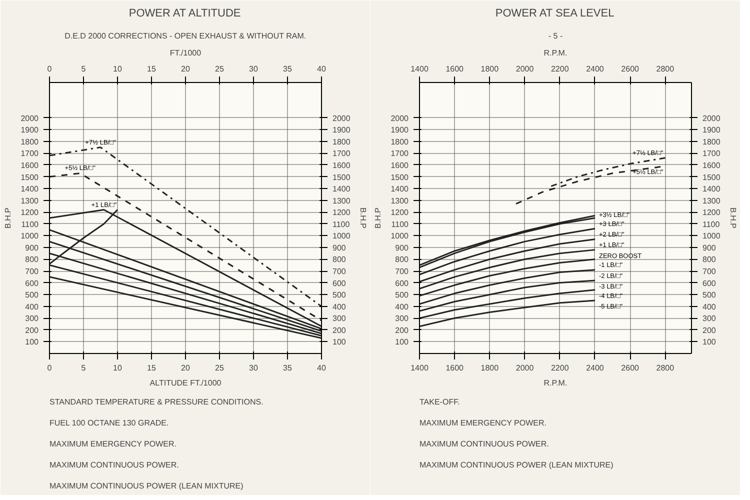 Image resolution: width=750 pixels, height=500 pixels. Describe the element at coordinates (560, 69) in the screenshot. I see `x-tick-label: 2200` at that location.